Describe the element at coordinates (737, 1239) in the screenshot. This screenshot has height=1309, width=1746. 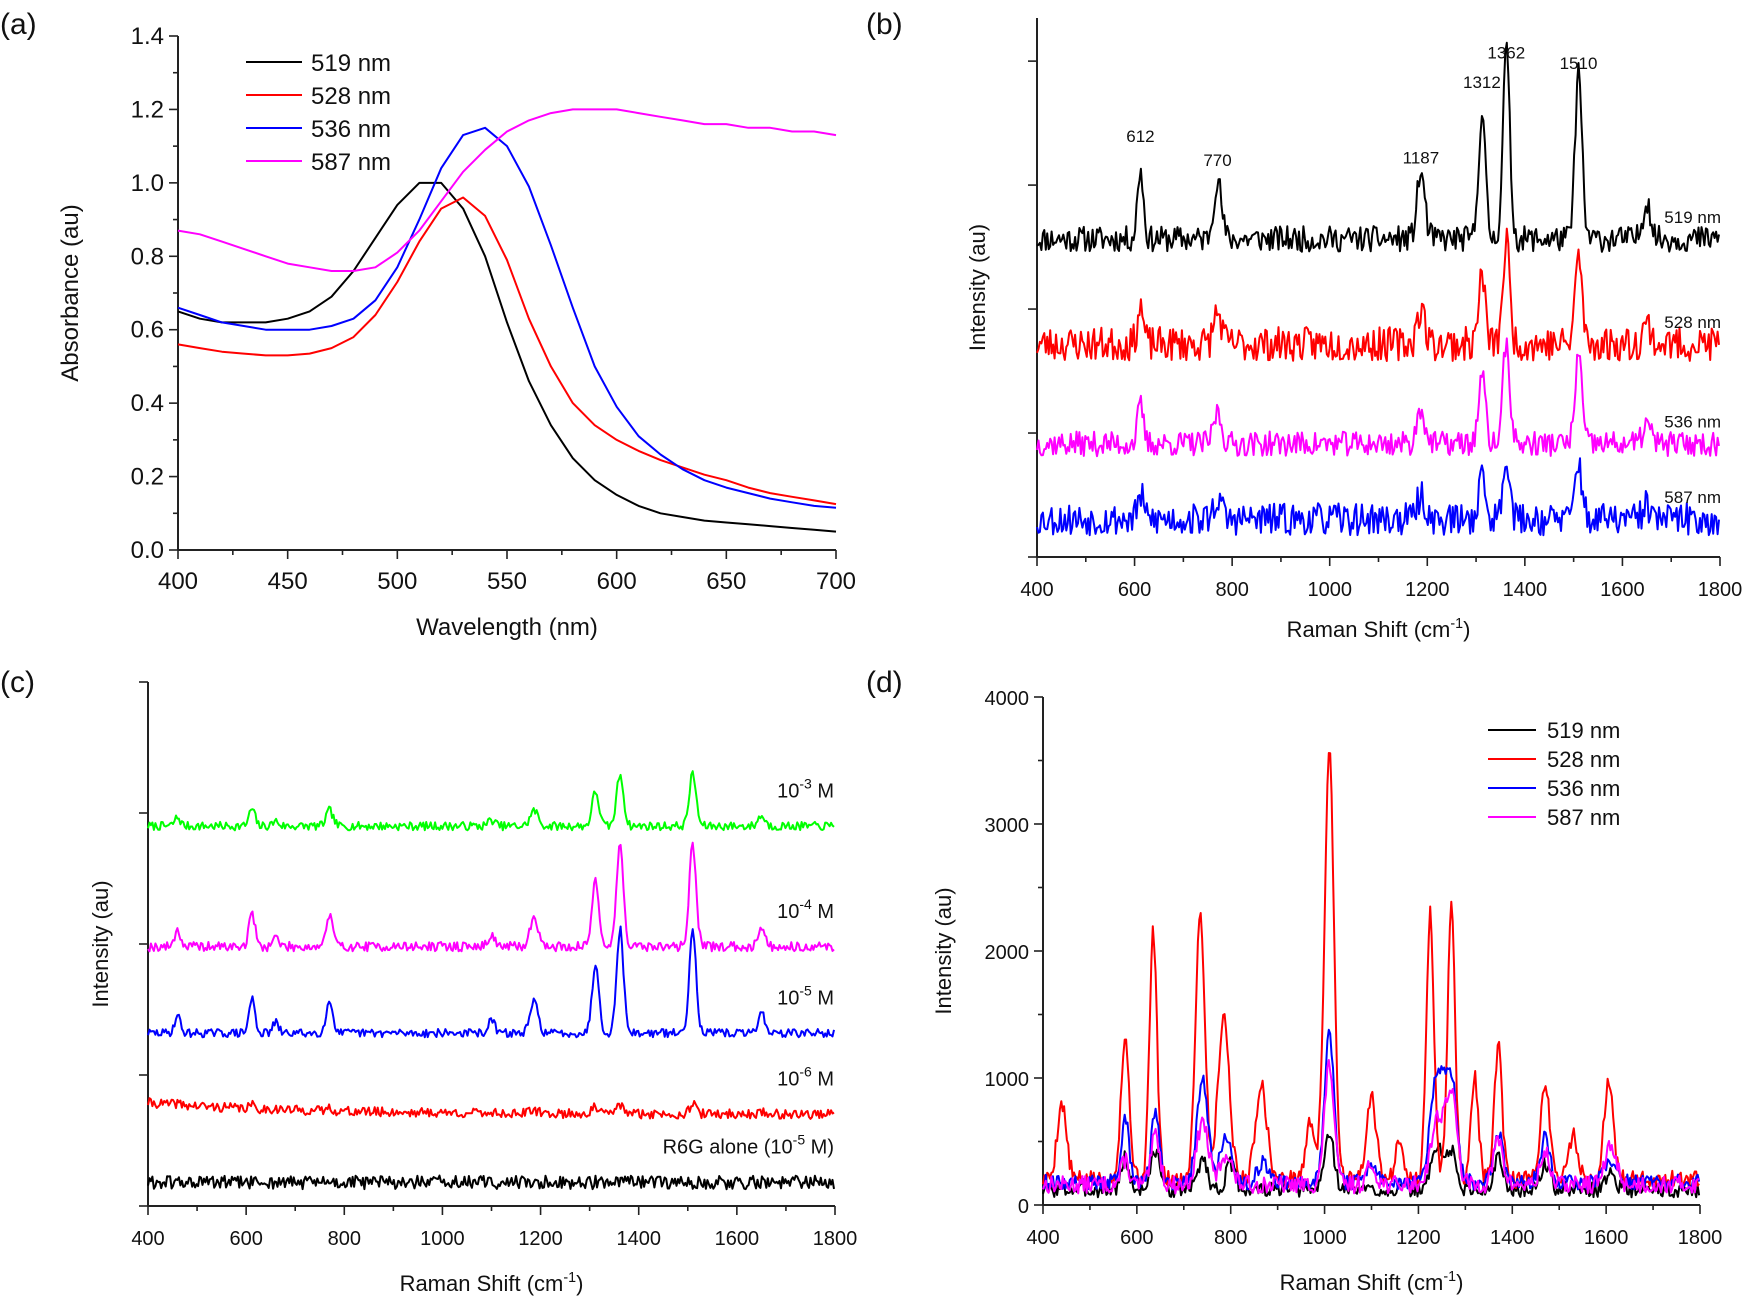
I see `c-x-tick-label: 1600` at that location.